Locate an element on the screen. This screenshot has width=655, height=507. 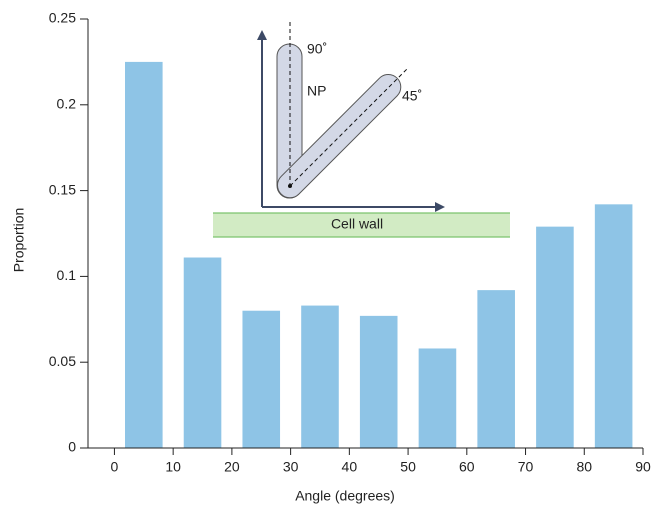
x-tick-label: 0 is located at coordinates (115, 467).